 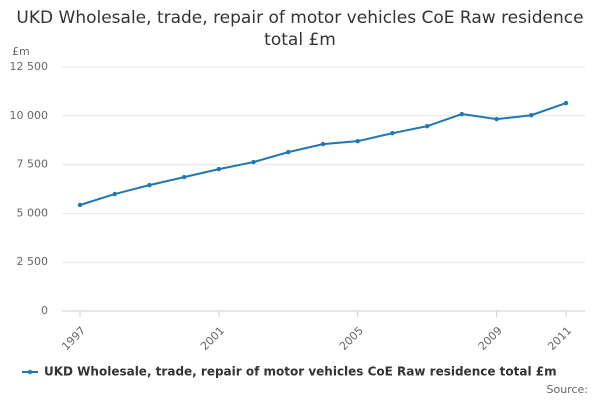 What do you see at coordinates (568, 389) in the screenshot?
I see `source: Source:` at bounding box center [568, 389].